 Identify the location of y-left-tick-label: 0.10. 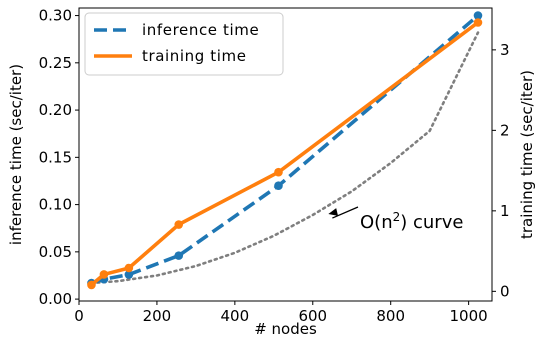
(55, 205).